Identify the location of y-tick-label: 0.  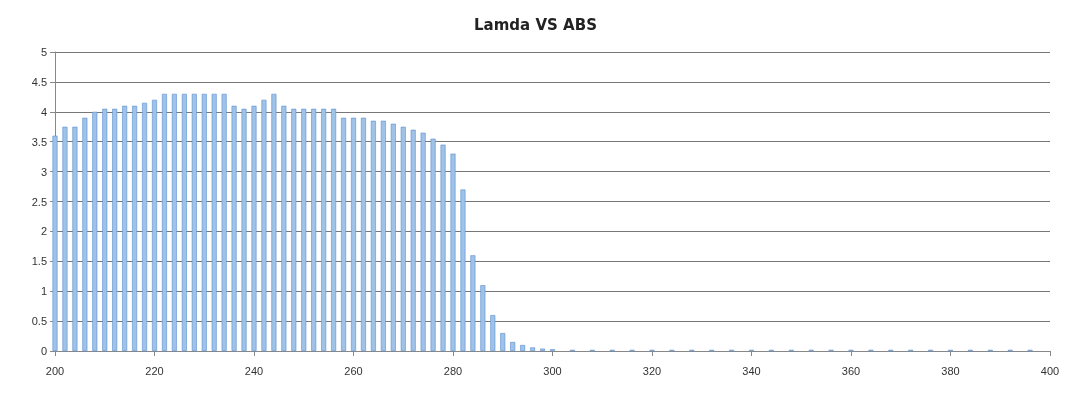
(43, 351).